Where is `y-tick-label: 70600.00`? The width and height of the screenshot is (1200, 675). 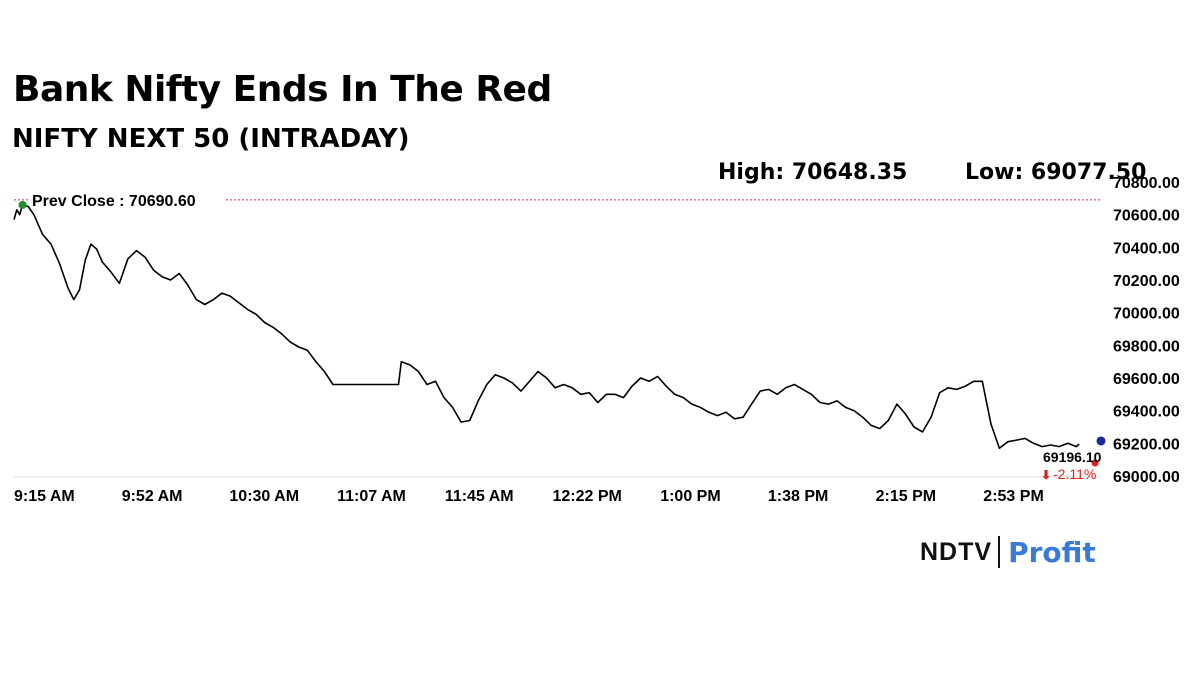
y-tick-label: 70600.00 is located at coordinates (1146, 216).